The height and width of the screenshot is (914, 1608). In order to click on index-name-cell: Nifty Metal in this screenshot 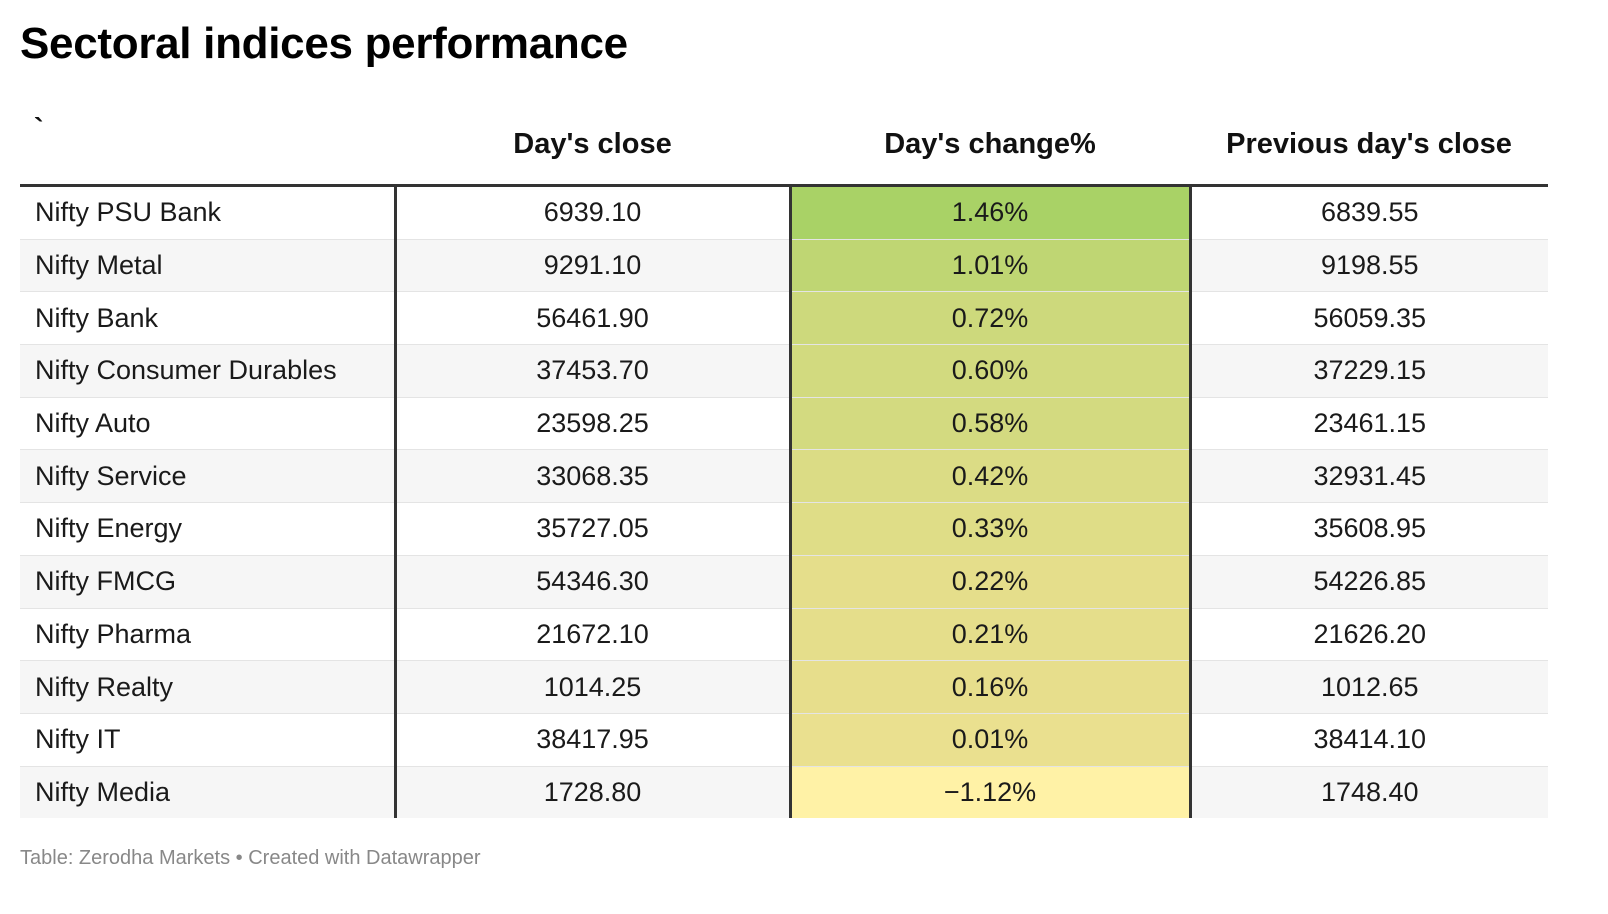, I will do `click(208, 266)`.